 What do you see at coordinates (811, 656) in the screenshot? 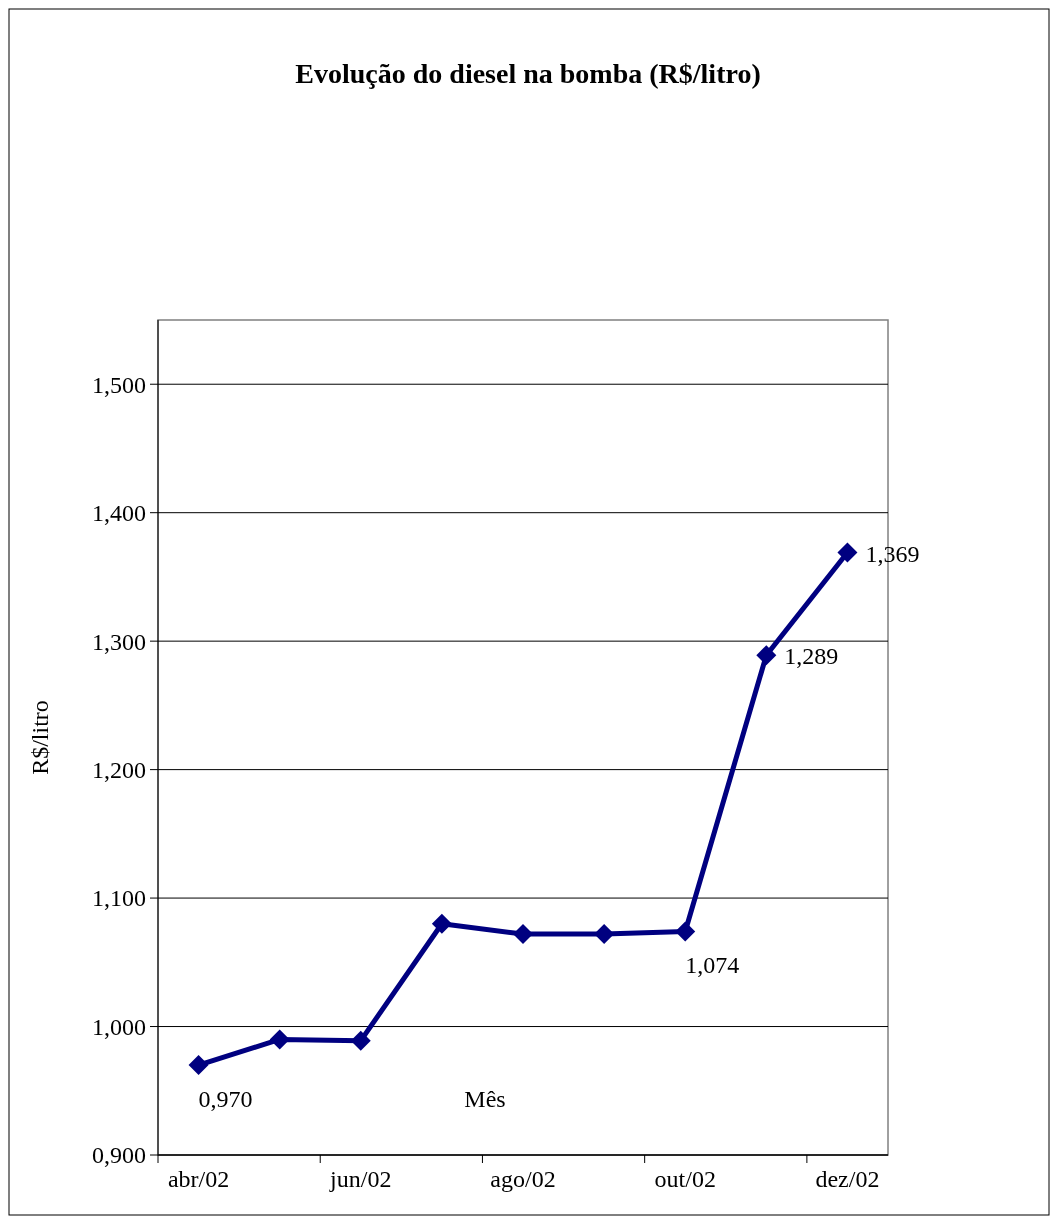
I see `data-label: 1,289` at bounding box center [811, 656].